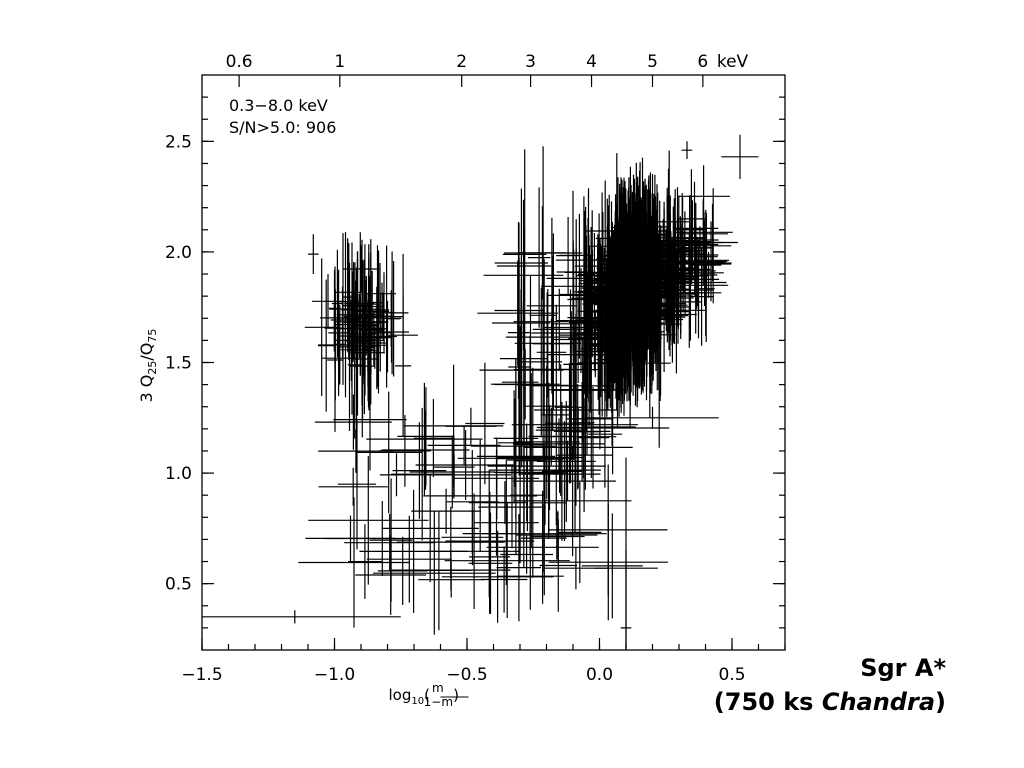 The height and width of the screenshot is (768, 1024). What do you see at coordinates (282, 127) in the screenshot?
I see `annotation-line-1: S/N>5.0: 906` at bounding box center [282, 127].